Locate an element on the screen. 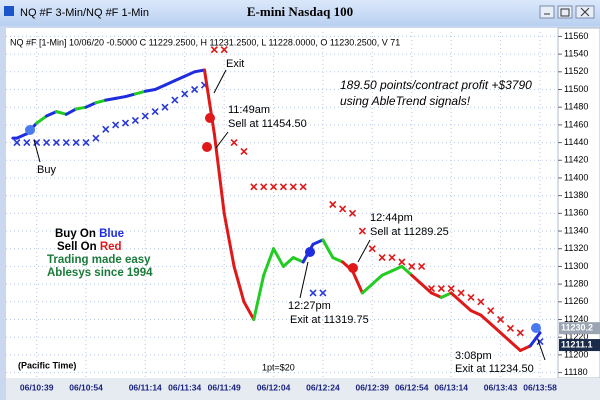 Image resolution: width=600 pixels, height=405 pixels. annotation: 12:44pm is located at coordinates (391, 218).